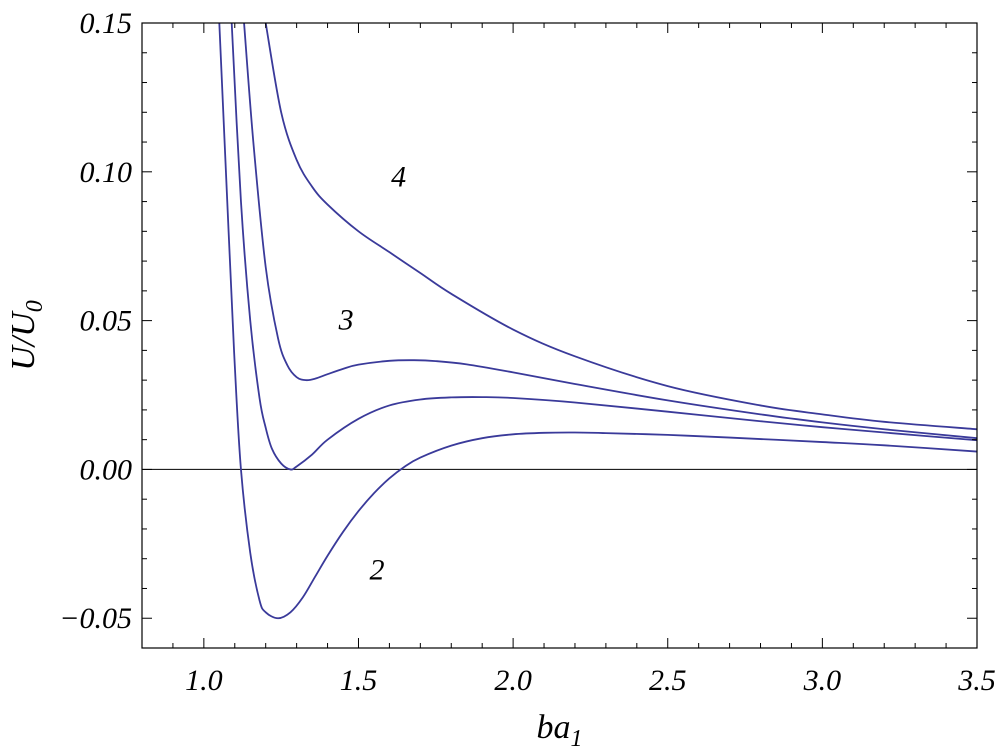  I want to click on curve-label-2: 2, so click(377, 570).